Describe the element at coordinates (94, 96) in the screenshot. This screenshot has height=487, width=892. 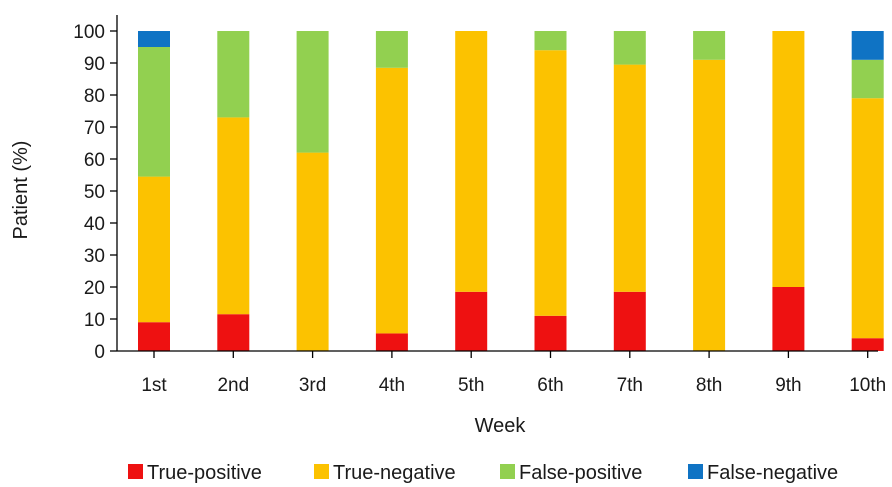
I see `y-tick-label-8: 80` at that location.